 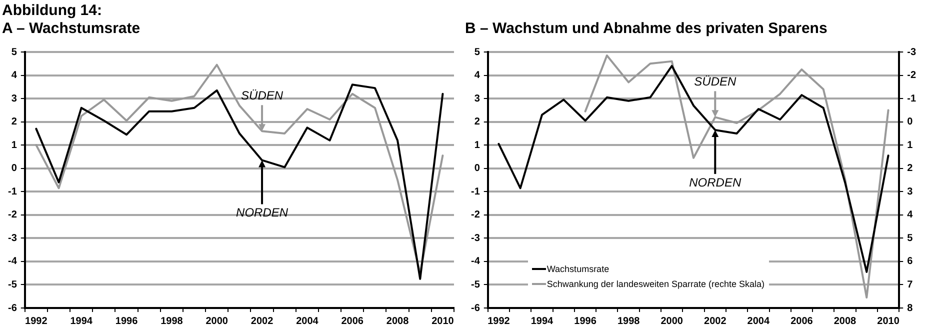 I want to click on y2-tick-label: 8, so click(x=910, y=308).